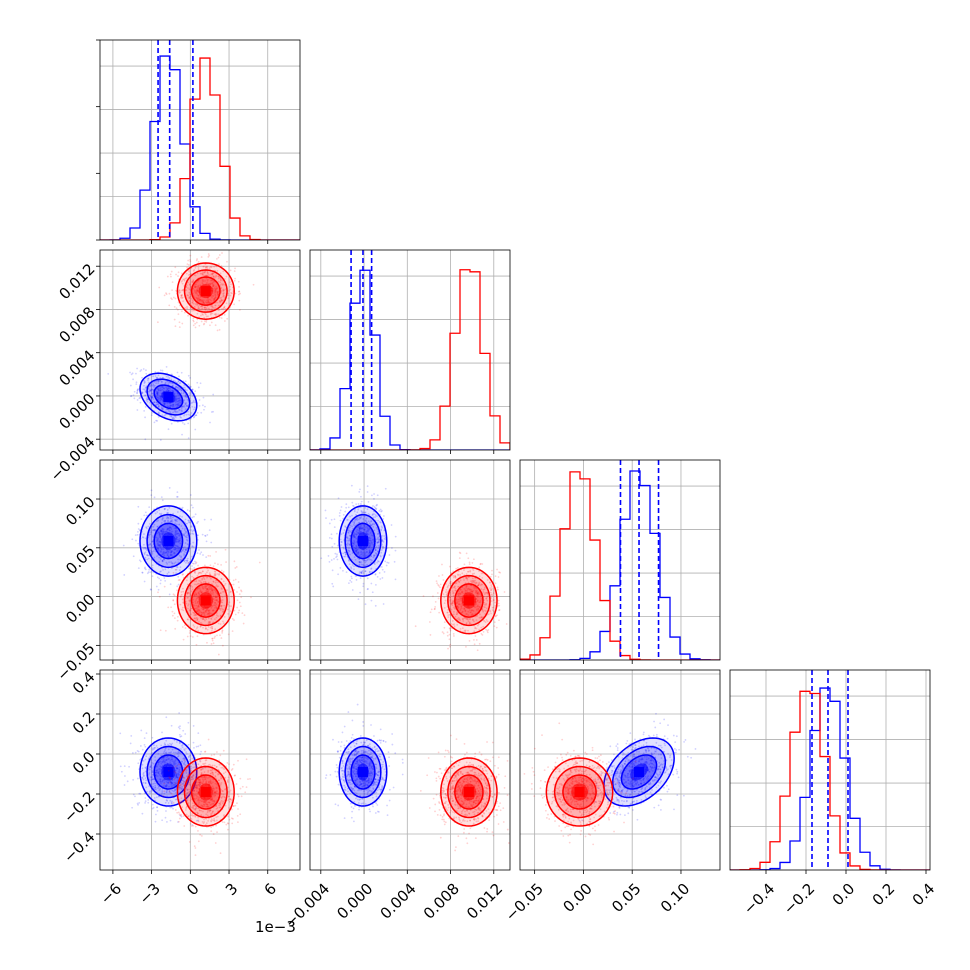 The width and height of the screenshot is (970, 970). I want to click on panel-frame, so click(410, 350).